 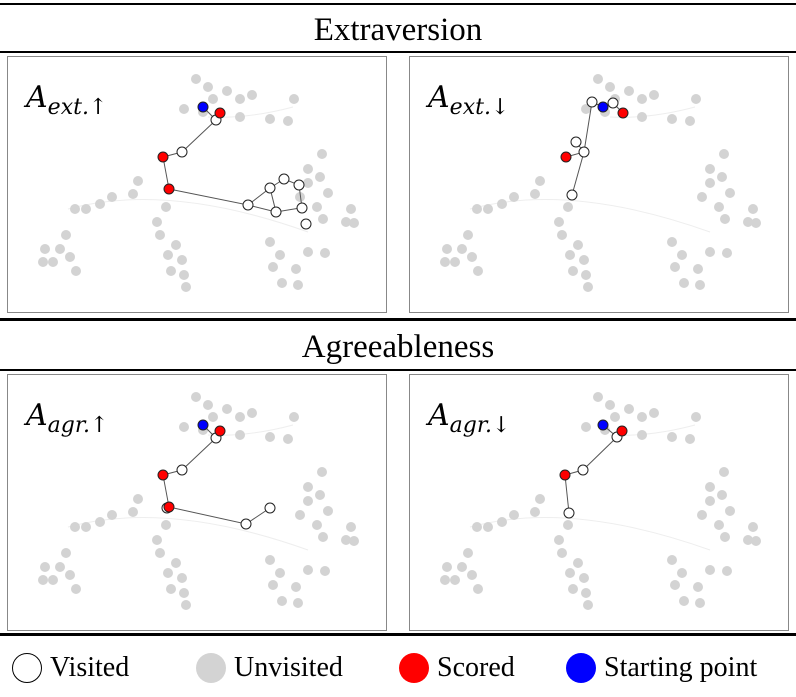 What do you see at coordinates (398, 634) in the screenshot?
I see `bottom-rule` at bounding box center [398, 634].